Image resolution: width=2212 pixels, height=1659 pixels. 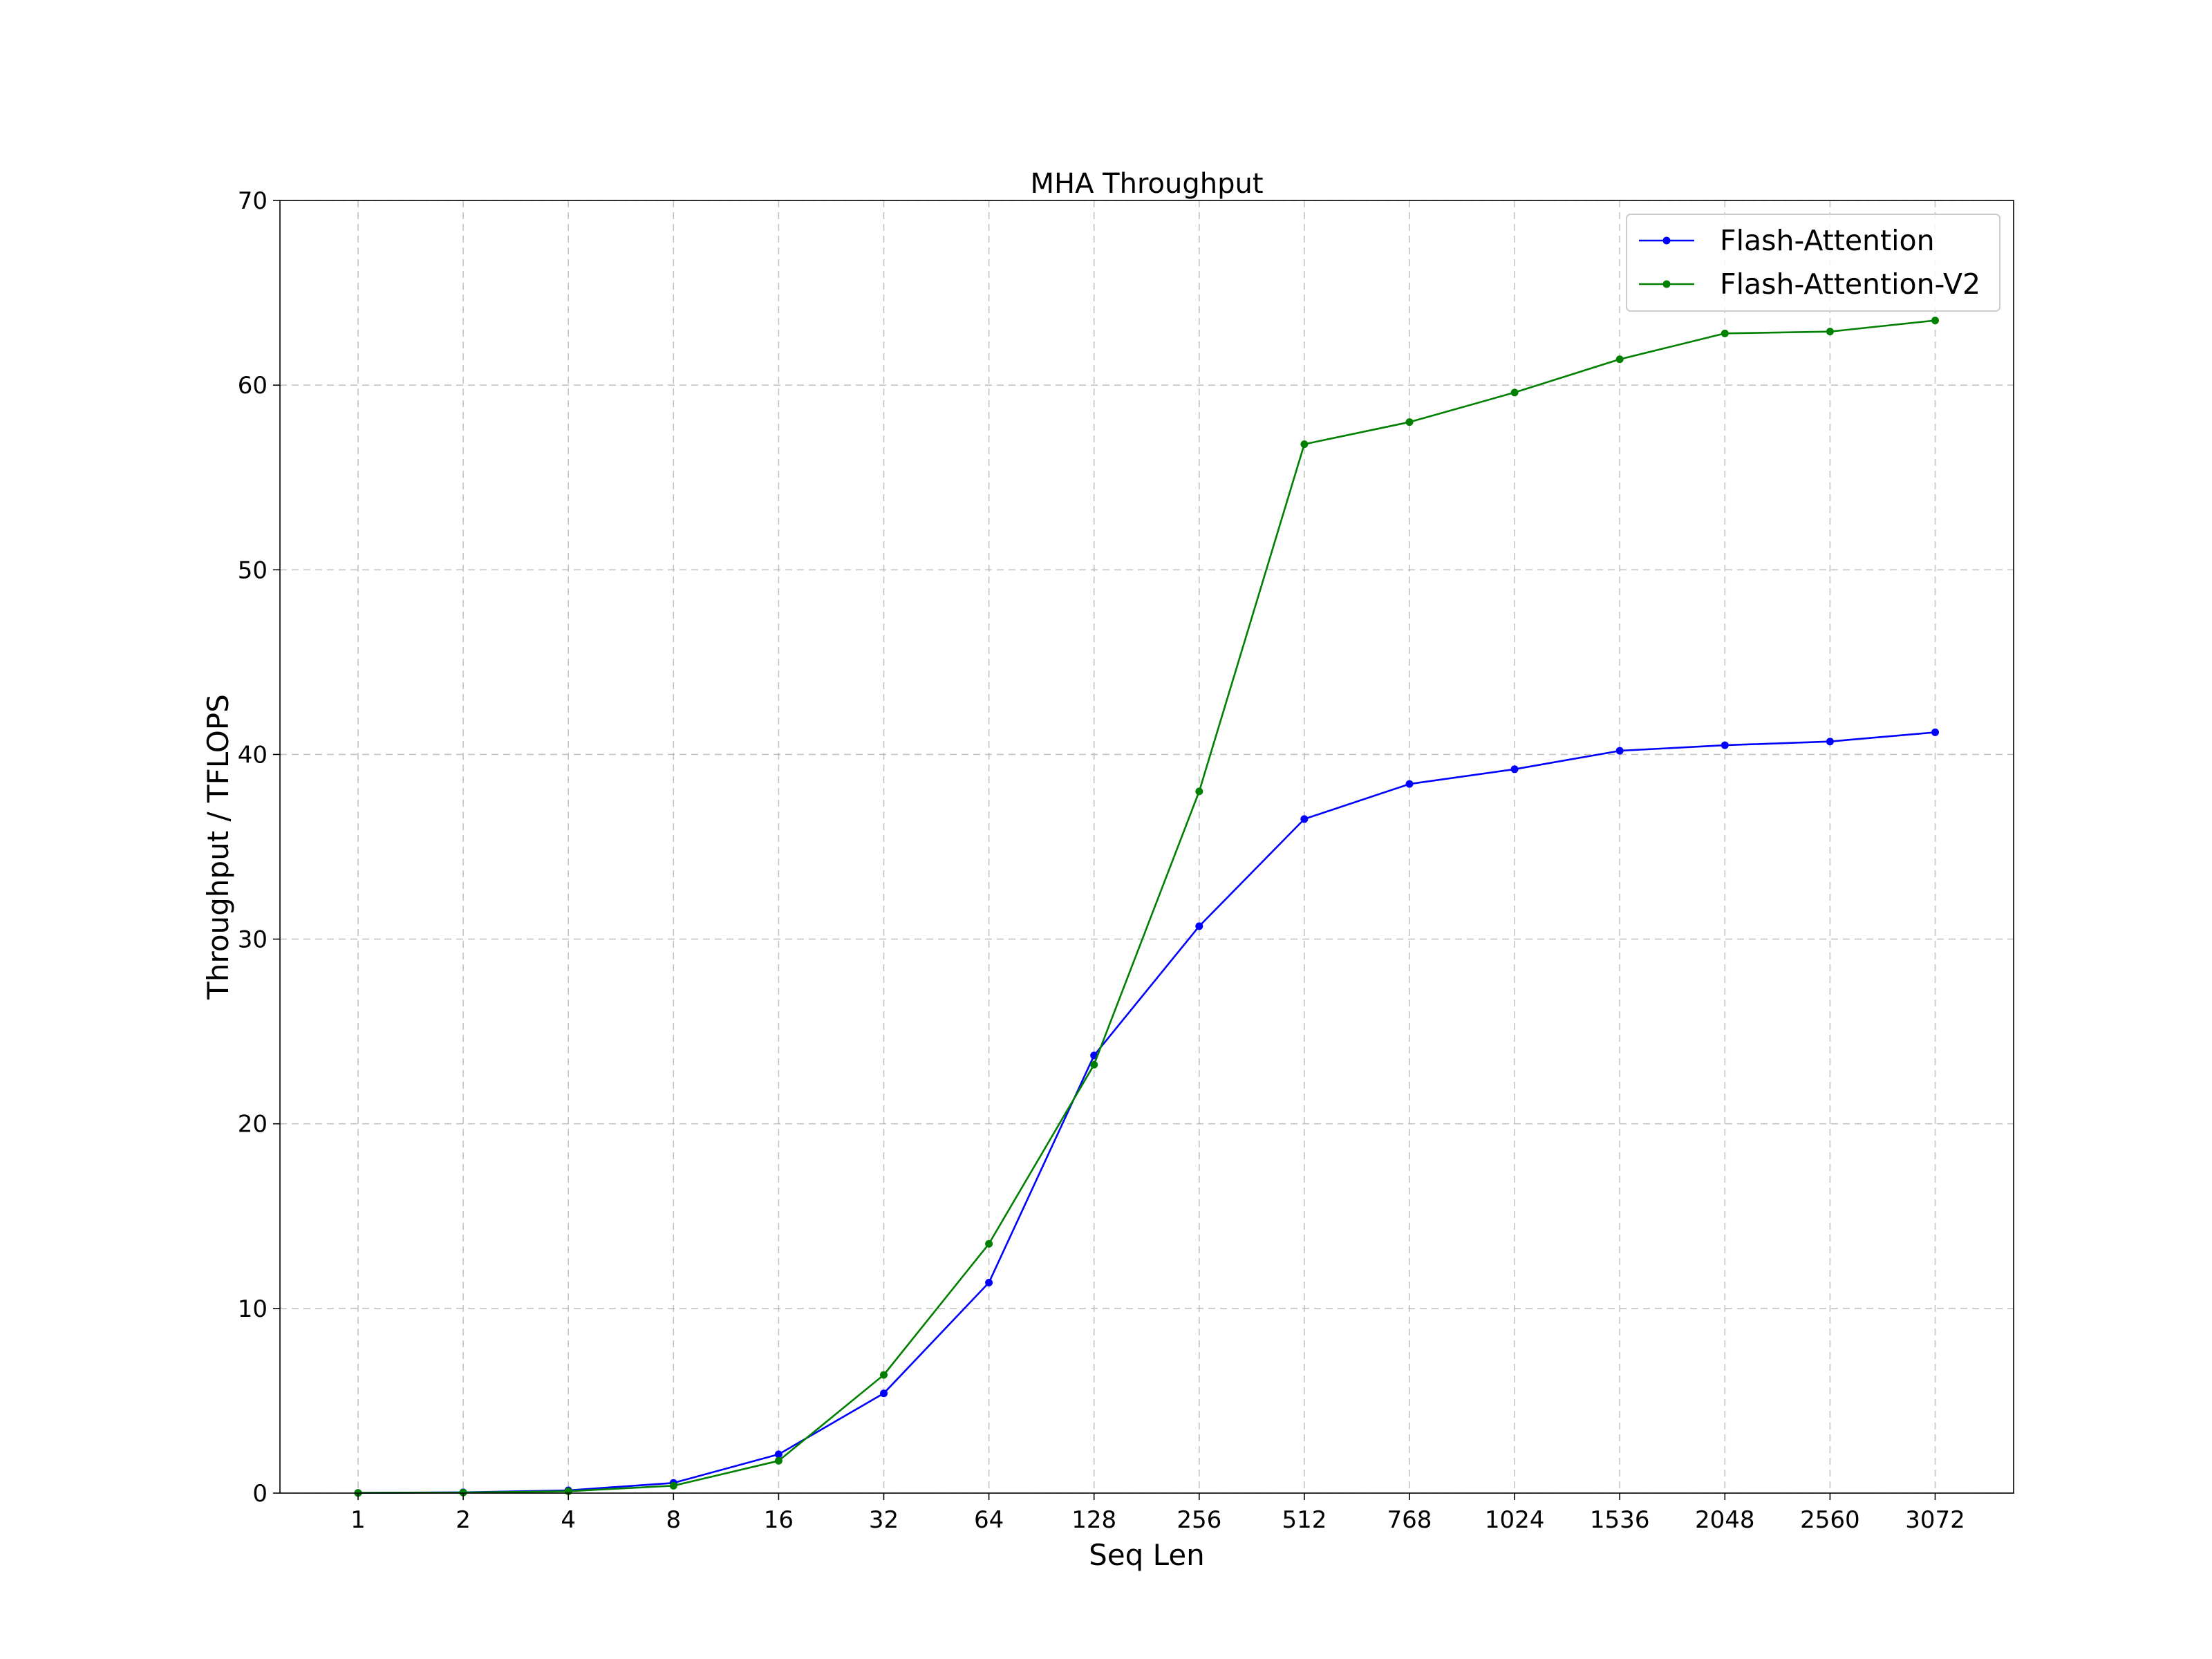 What do you see at coordinates (1935, 1520) in the screenshot?
I see `x-tick-label: 3072` at bounding box center [1935, 1520].